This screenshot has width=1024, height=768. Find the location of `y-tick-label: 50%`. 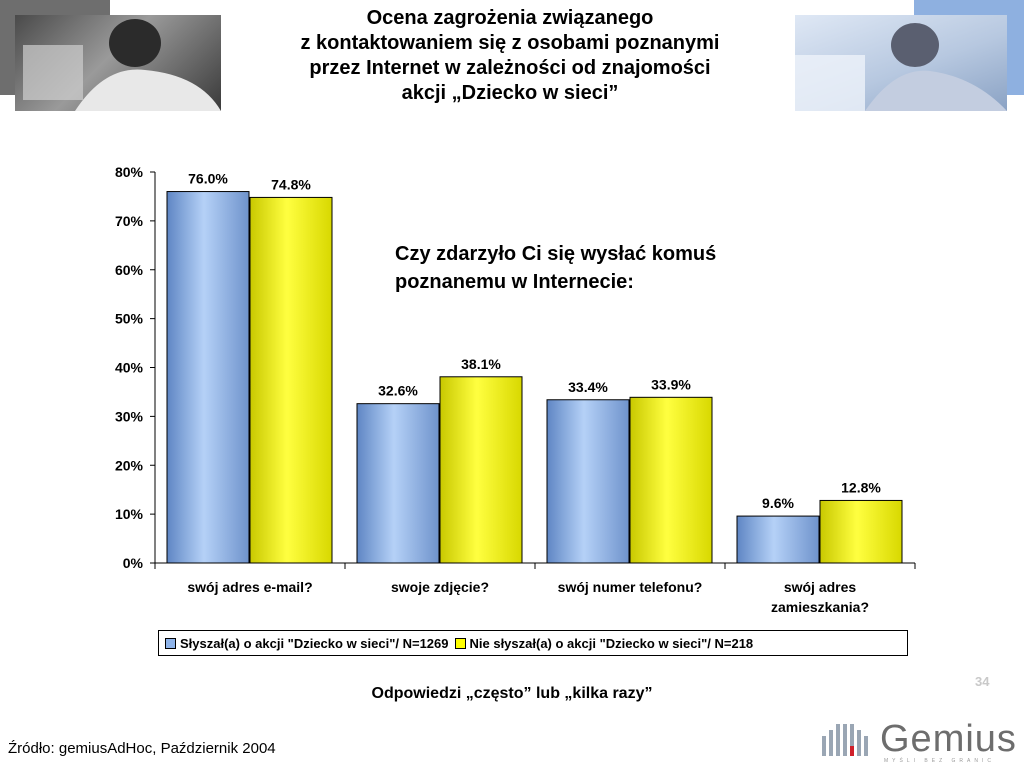

y-tick-label: 50% is located at coordinates (129, 319).